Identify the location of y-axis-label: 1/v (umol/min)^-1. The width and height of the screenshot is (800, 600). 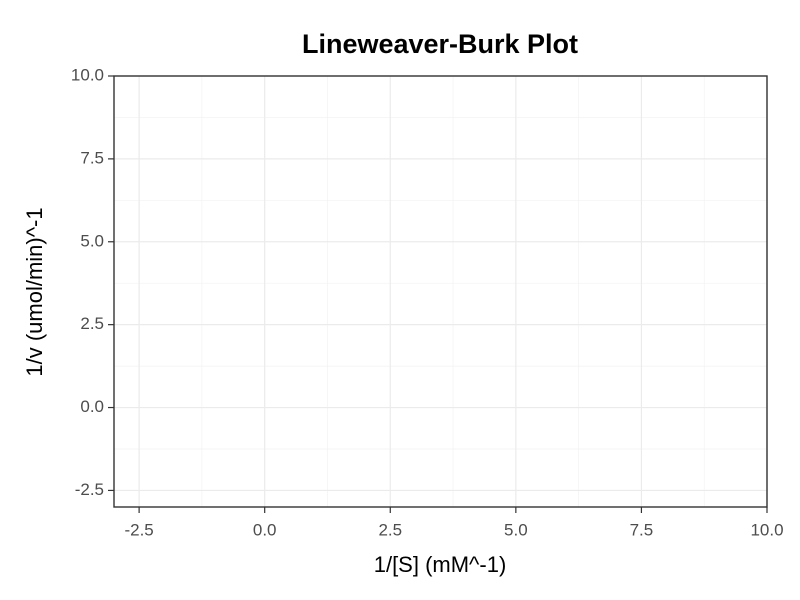
(34, 291).